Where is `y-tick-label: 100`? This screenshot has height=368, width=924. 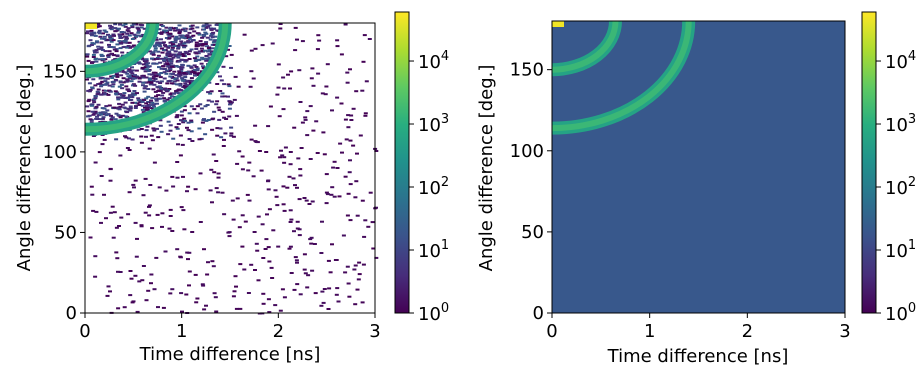 y-tick-label: 100 is located at coordinates (527, 151).